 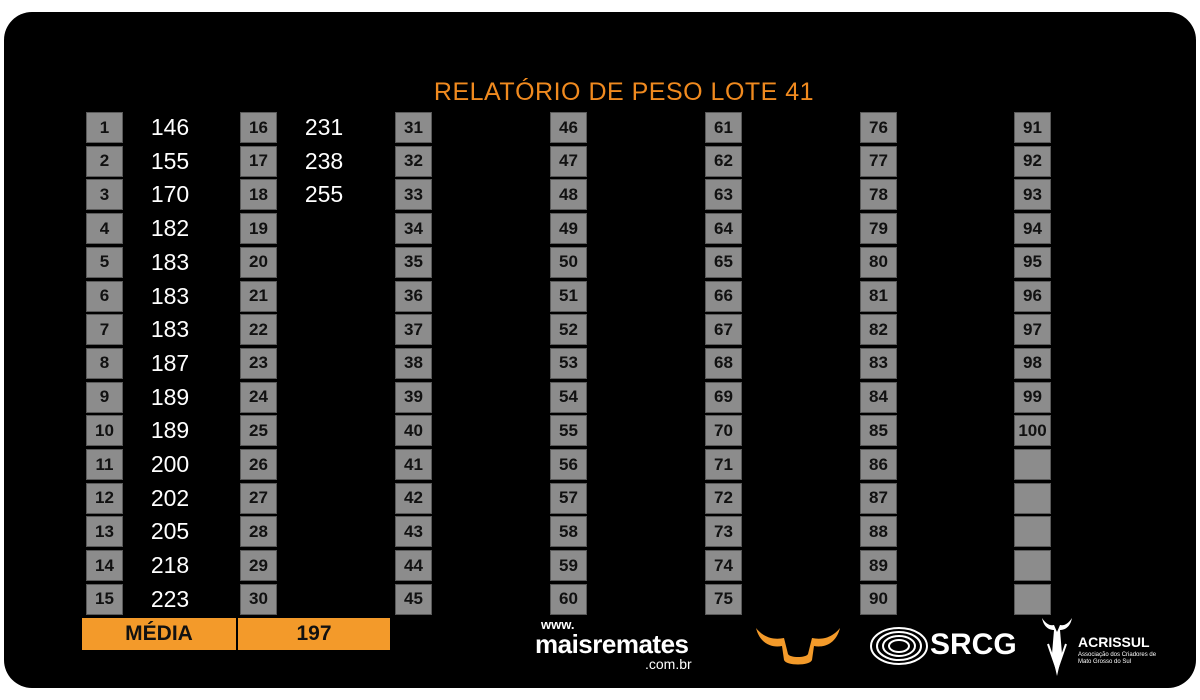 What do you see at coordinates (413, 296) in the screenshot?
I see `lot-number-cell: 36` at bounding box center [413, 296].